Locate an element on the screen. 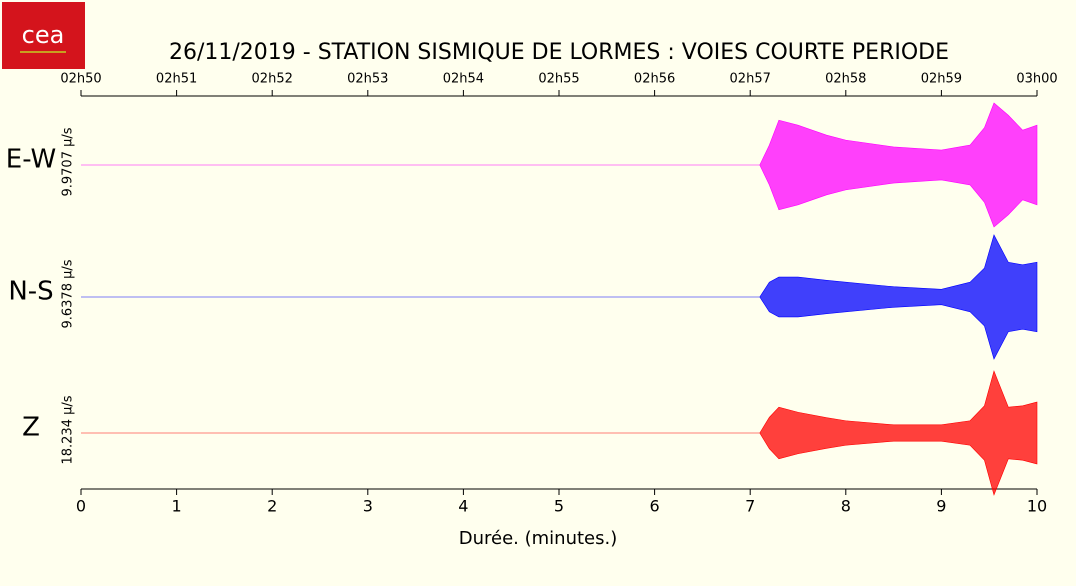 The width and height of the screenshot is (1076, 586). x2-tick-label: 02h52 is located at coordinates (272, 79).